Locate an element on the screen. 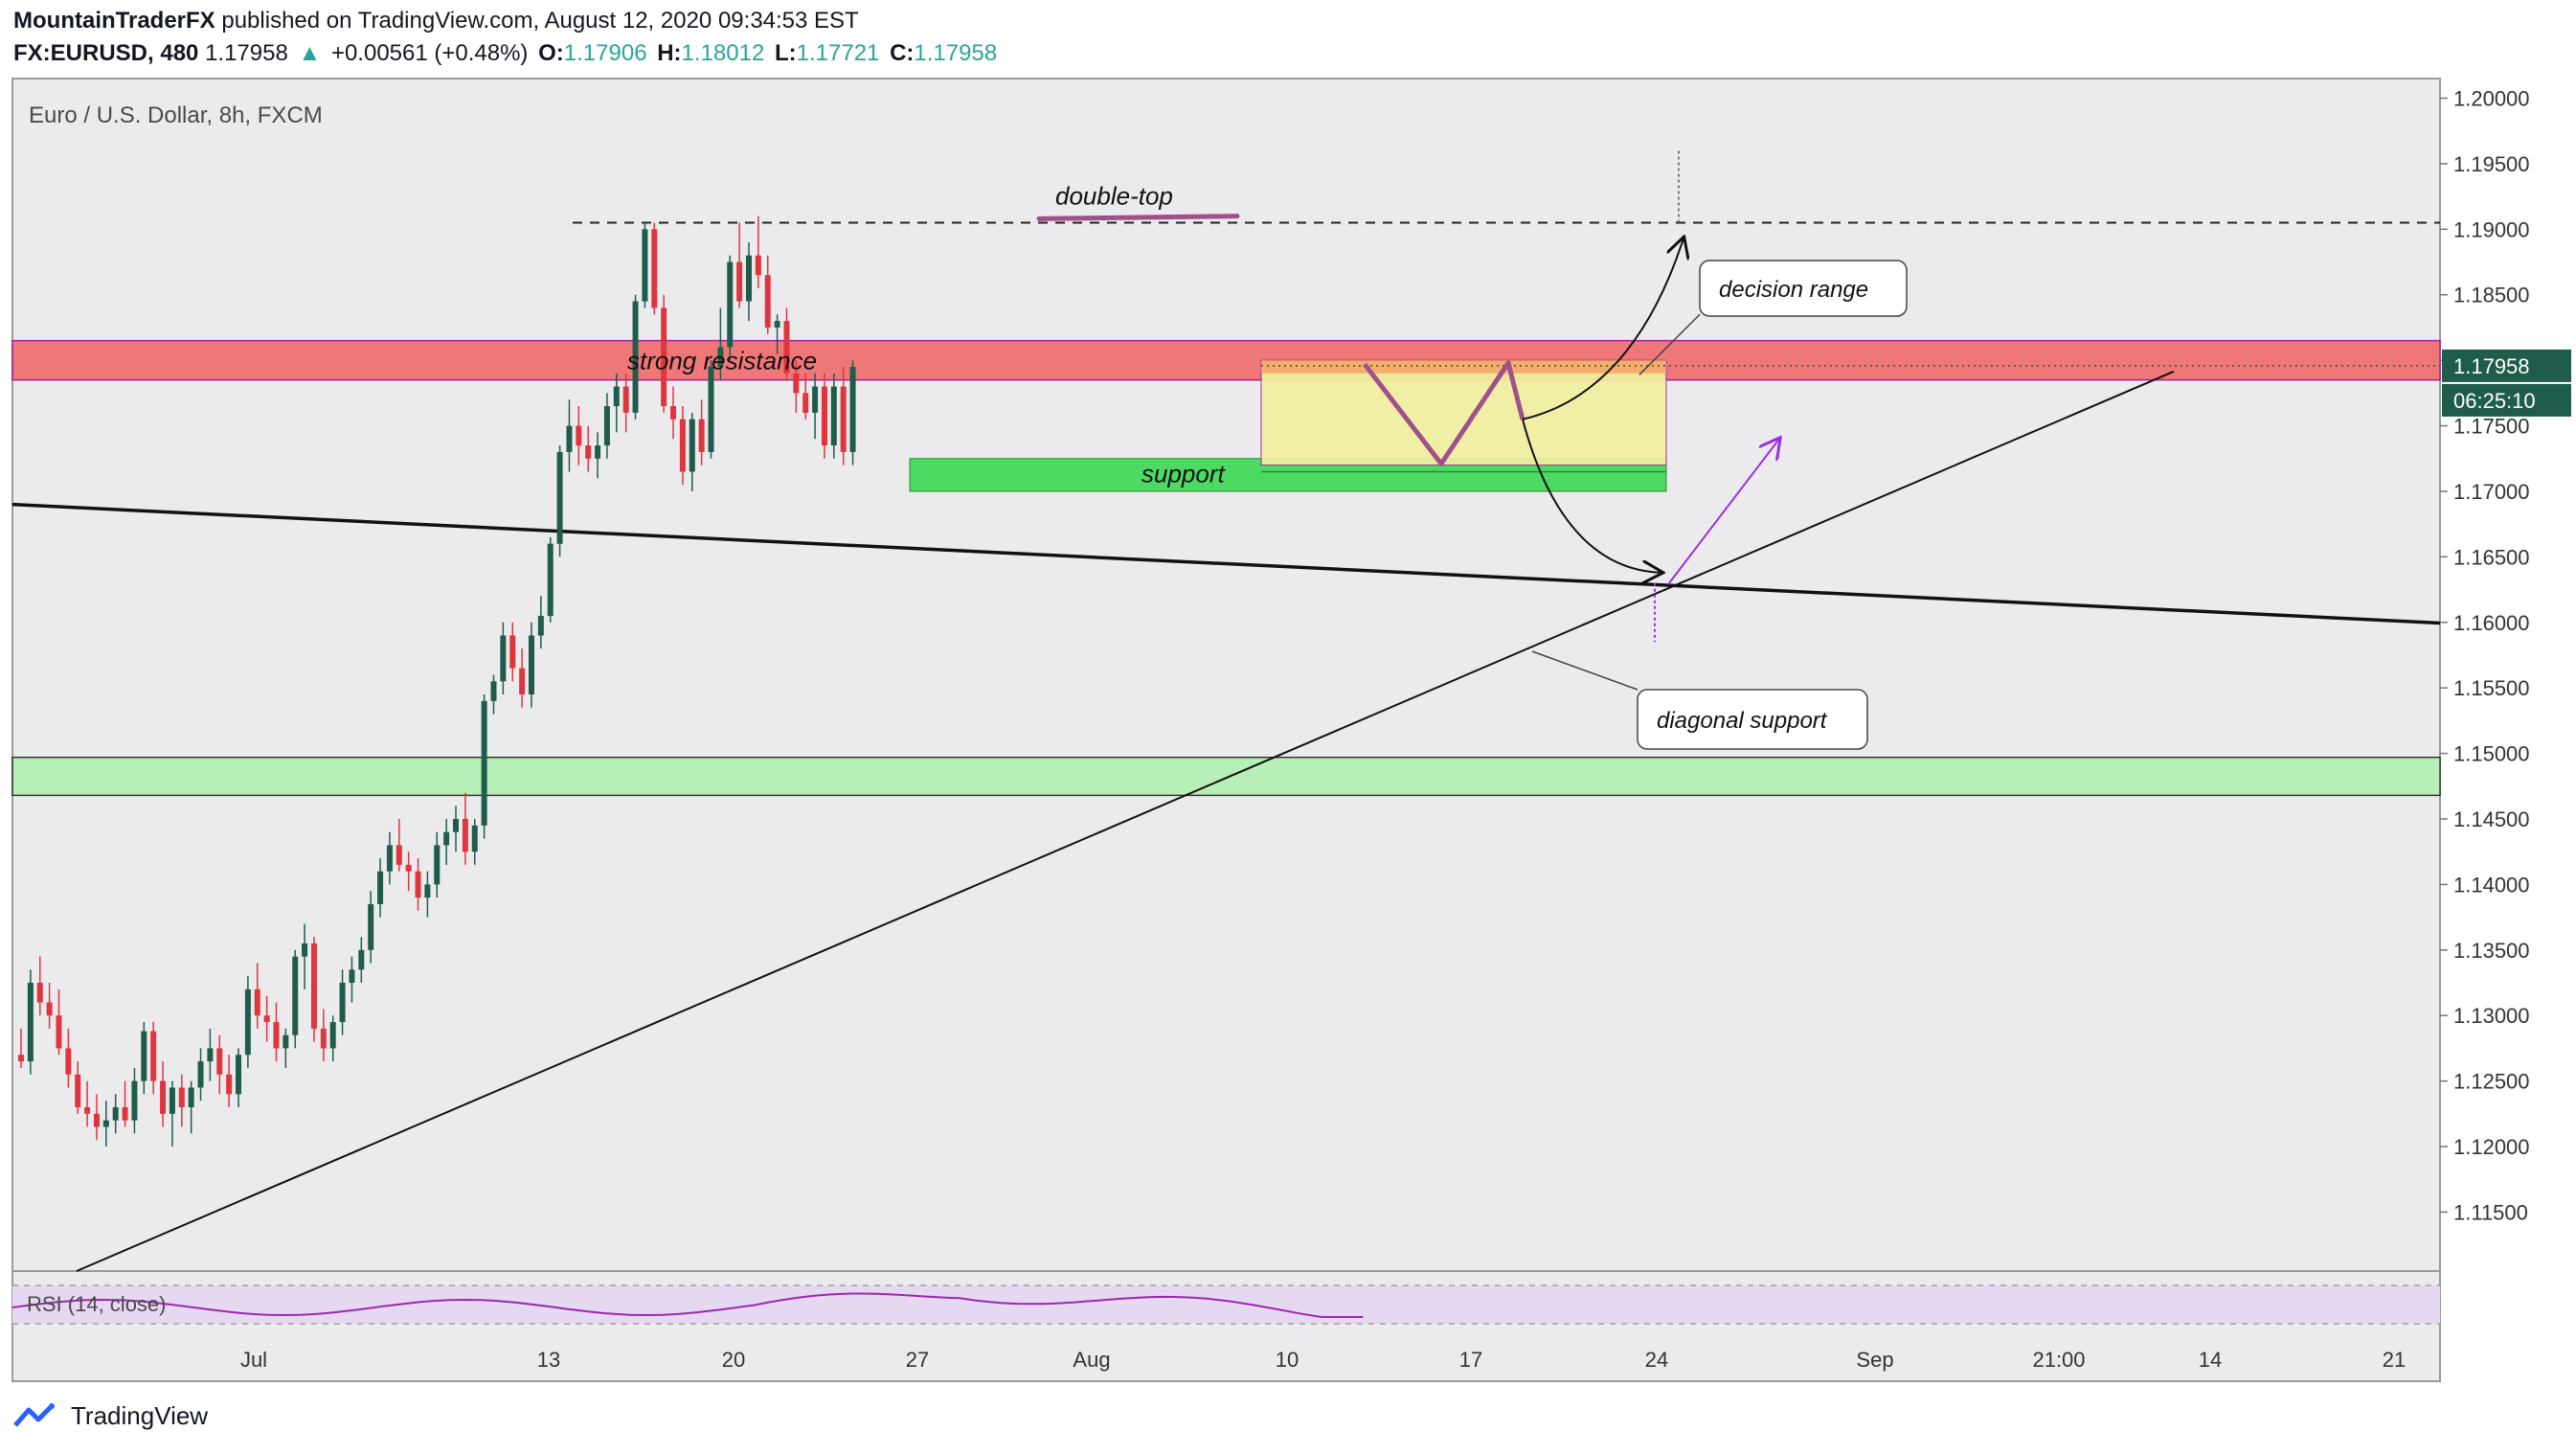  double-top-line is located at coordinates (1138, 217).